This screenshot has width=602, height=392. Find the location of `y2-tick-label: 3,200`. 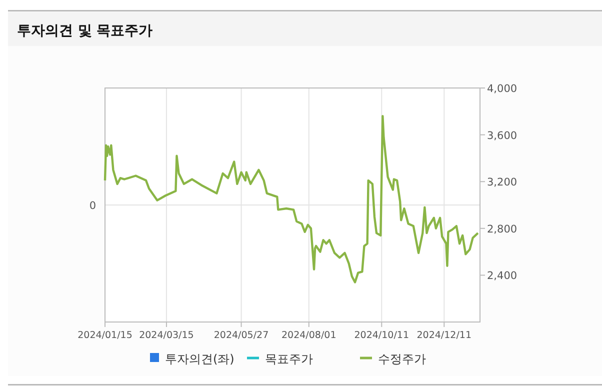

y2-tick-label: 3,200 is located at coordinates (502, 182).